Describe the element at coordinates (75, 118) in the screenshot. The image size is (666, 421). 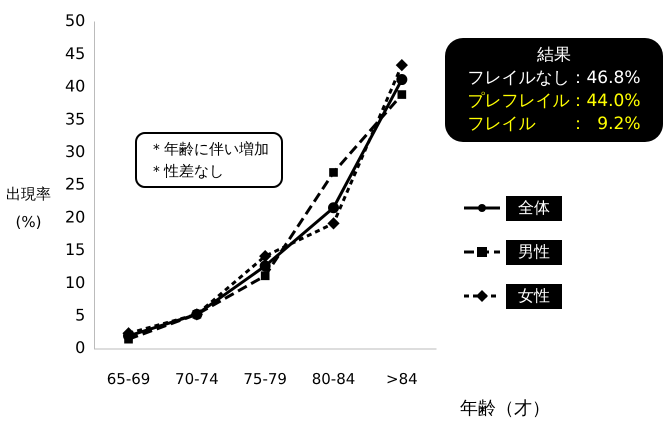
I see `y-tick-label: 35` at that location.